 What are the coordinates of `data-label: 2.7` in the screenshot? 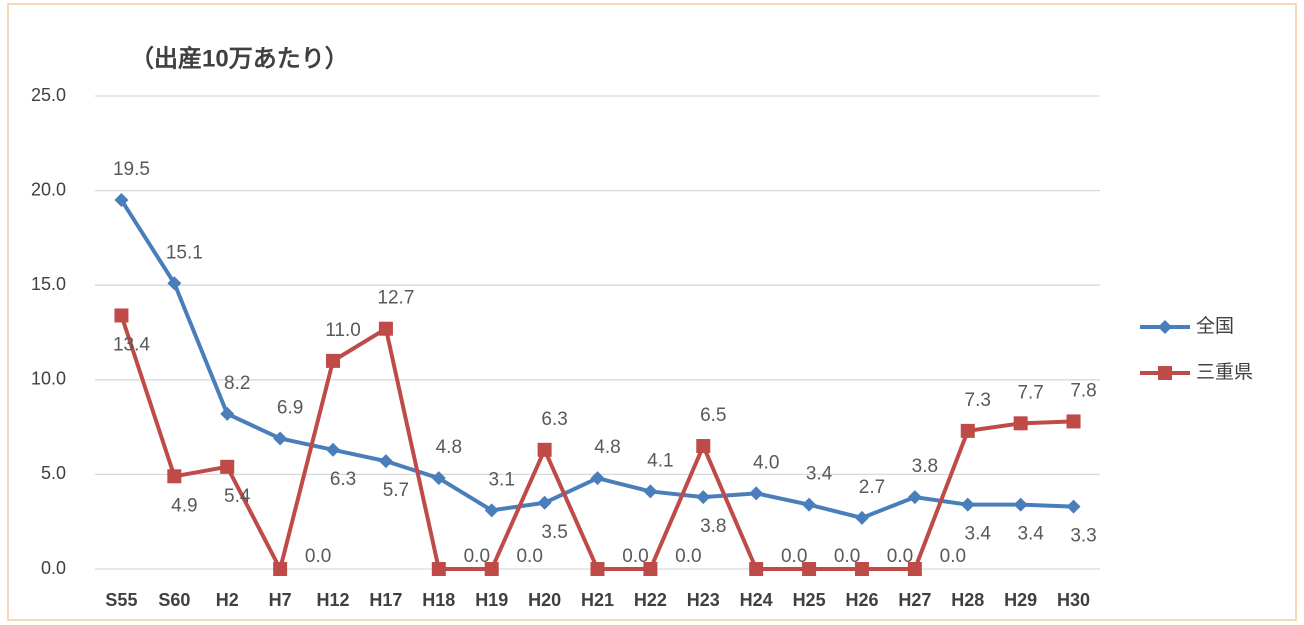 It's located at (872, 487).